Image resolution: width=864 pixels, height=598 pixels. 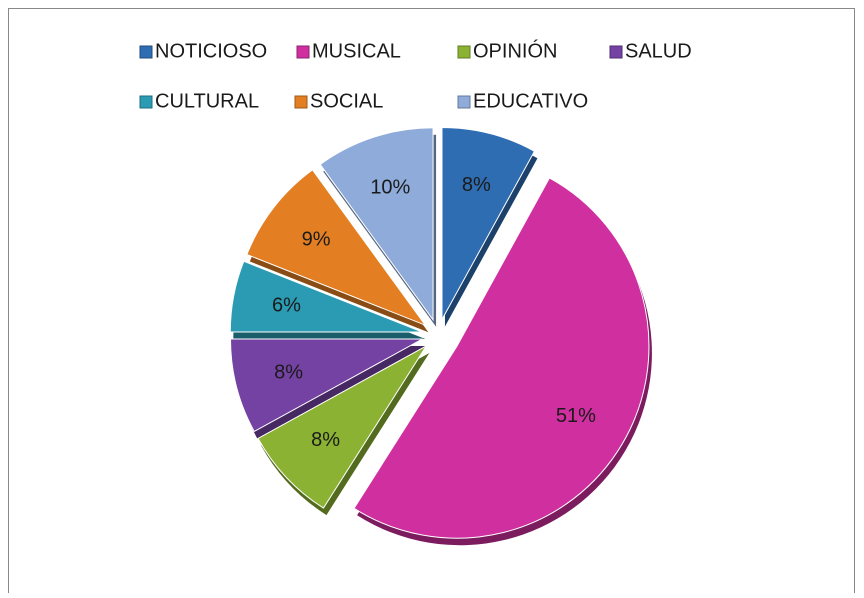 I want to click on legend-label: MUSICAL, so click(x=356, y=51).